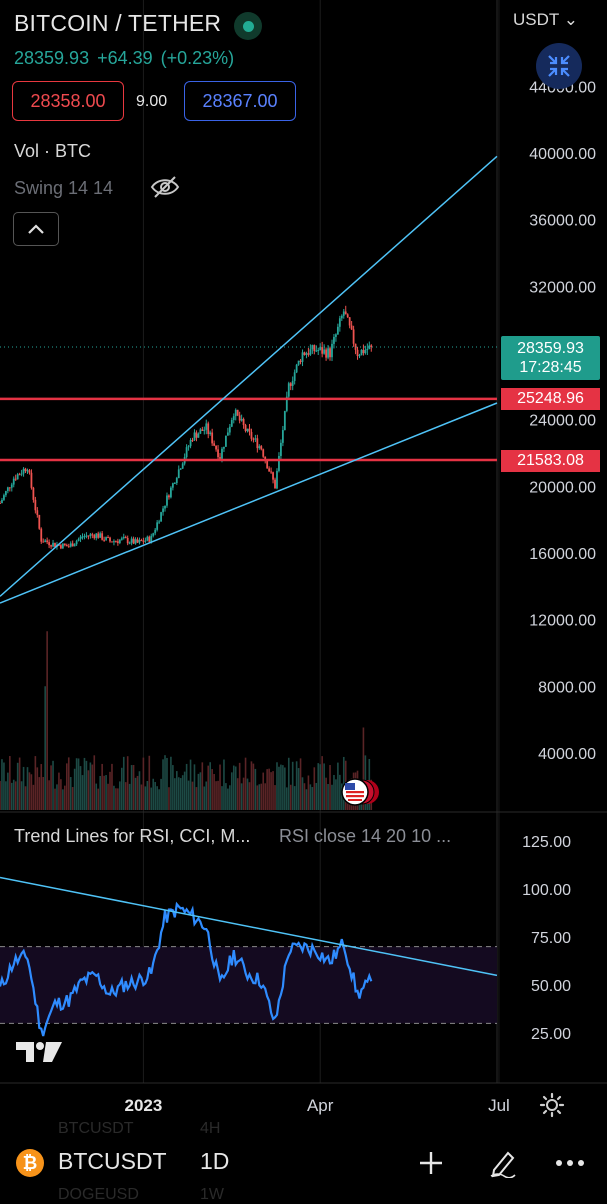 The image size is (607, 1204). What do you see at coordinates (431, 1163) in the screenshot?
I see `plus-icon` at bounding box center [431, 1163].